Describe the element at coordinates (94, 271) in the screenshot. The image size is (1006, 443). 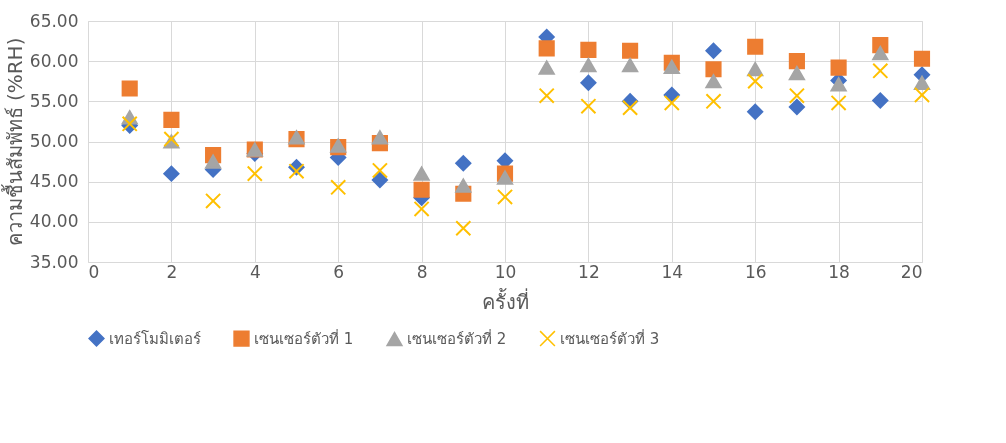
I see `x-tick-label: 0` at that location.